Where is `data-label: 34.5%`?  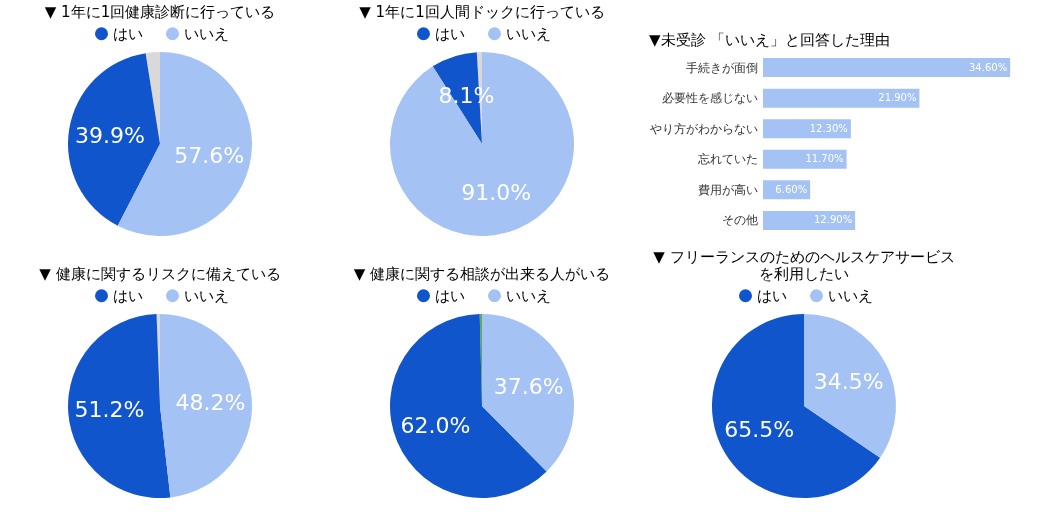
data-label: 34.5% is located at coordinates (848, 382).